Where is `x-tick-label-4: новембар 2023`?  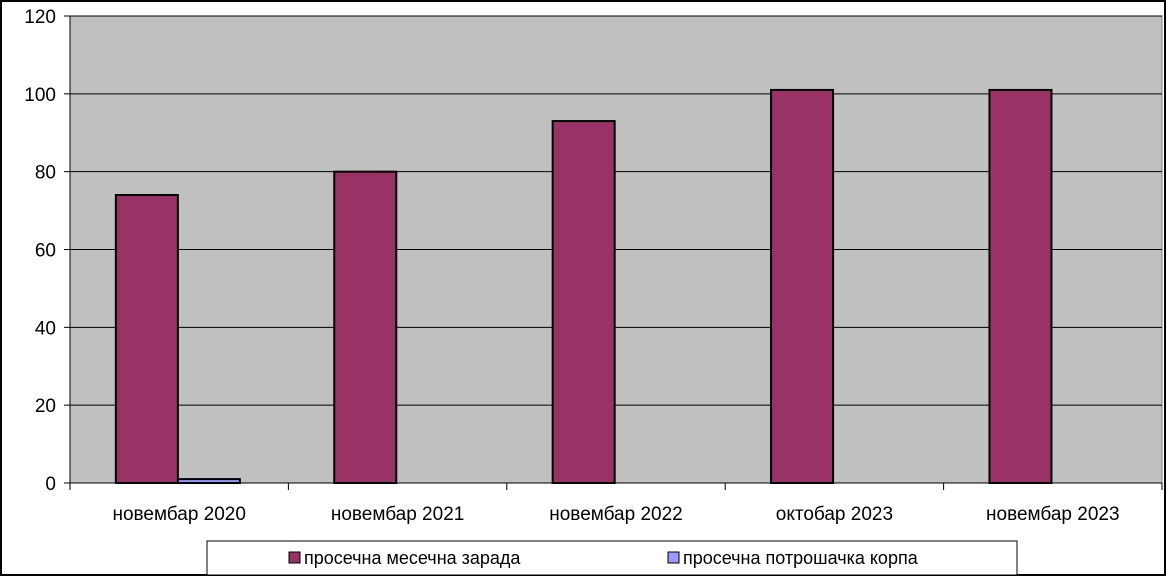 x-tick-label-4: новембар 2023 is located at coordinates (1052, 514).